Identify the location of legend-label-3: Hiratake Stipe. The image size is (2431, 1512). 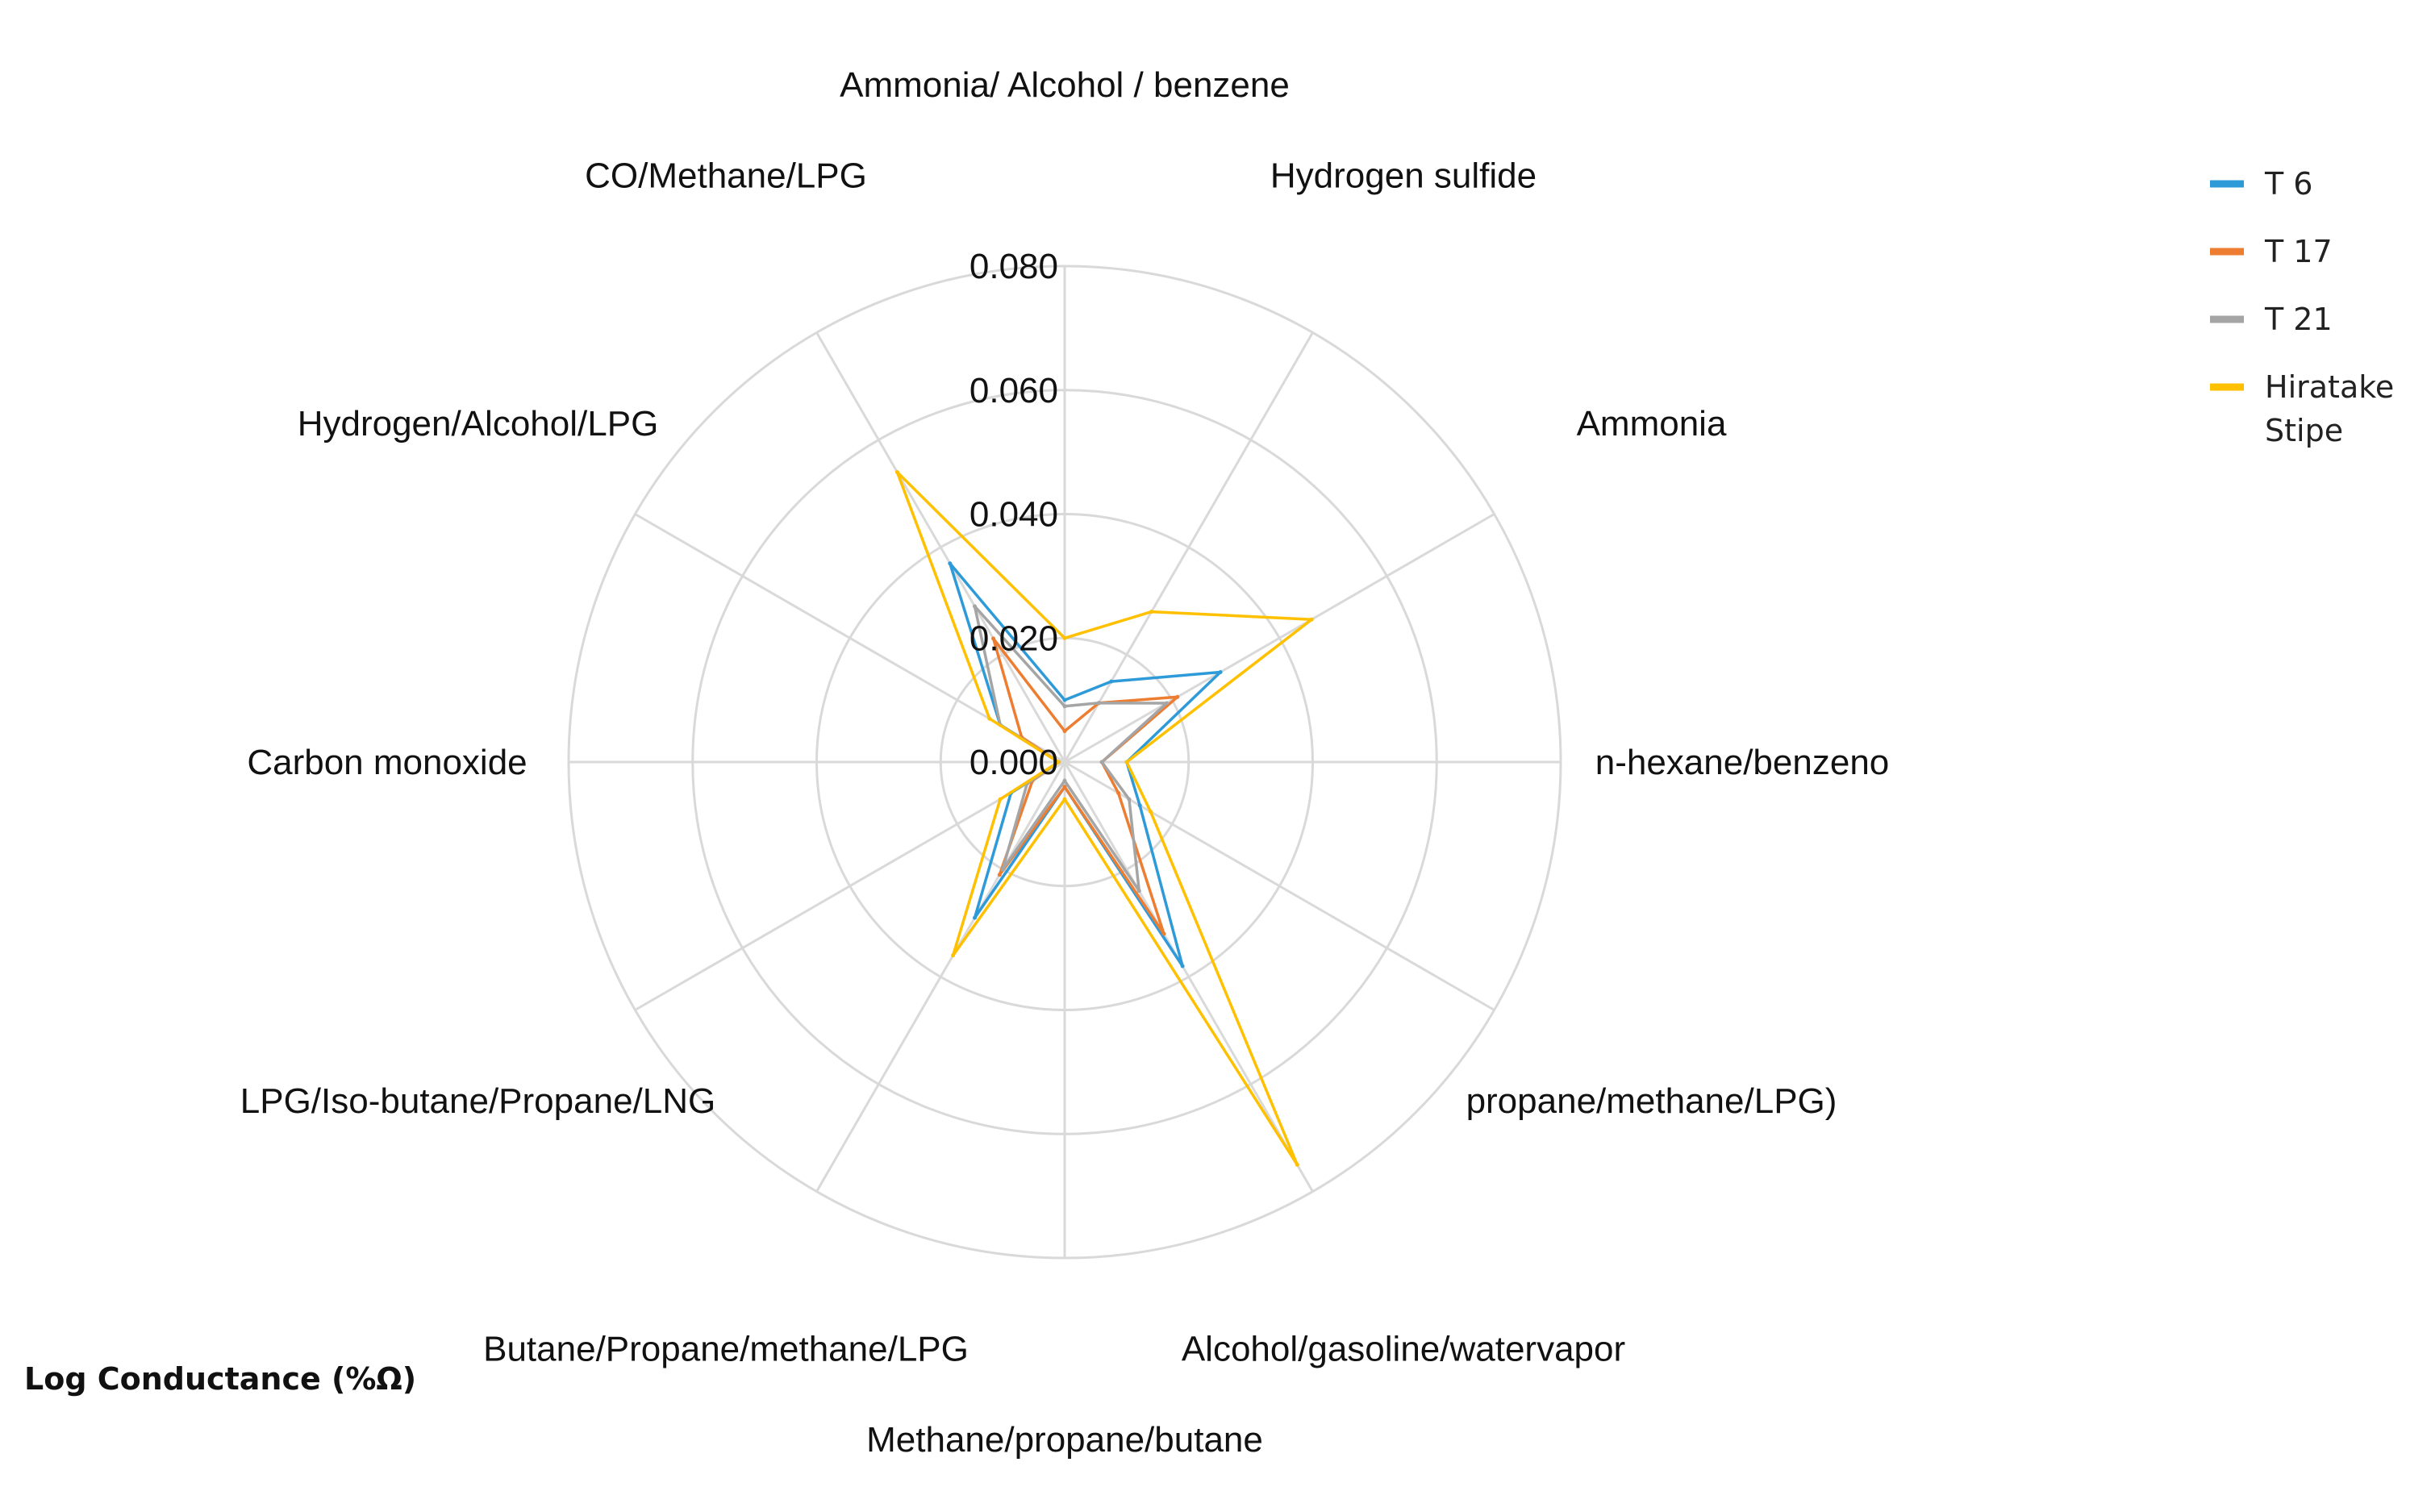
(2329, 408).